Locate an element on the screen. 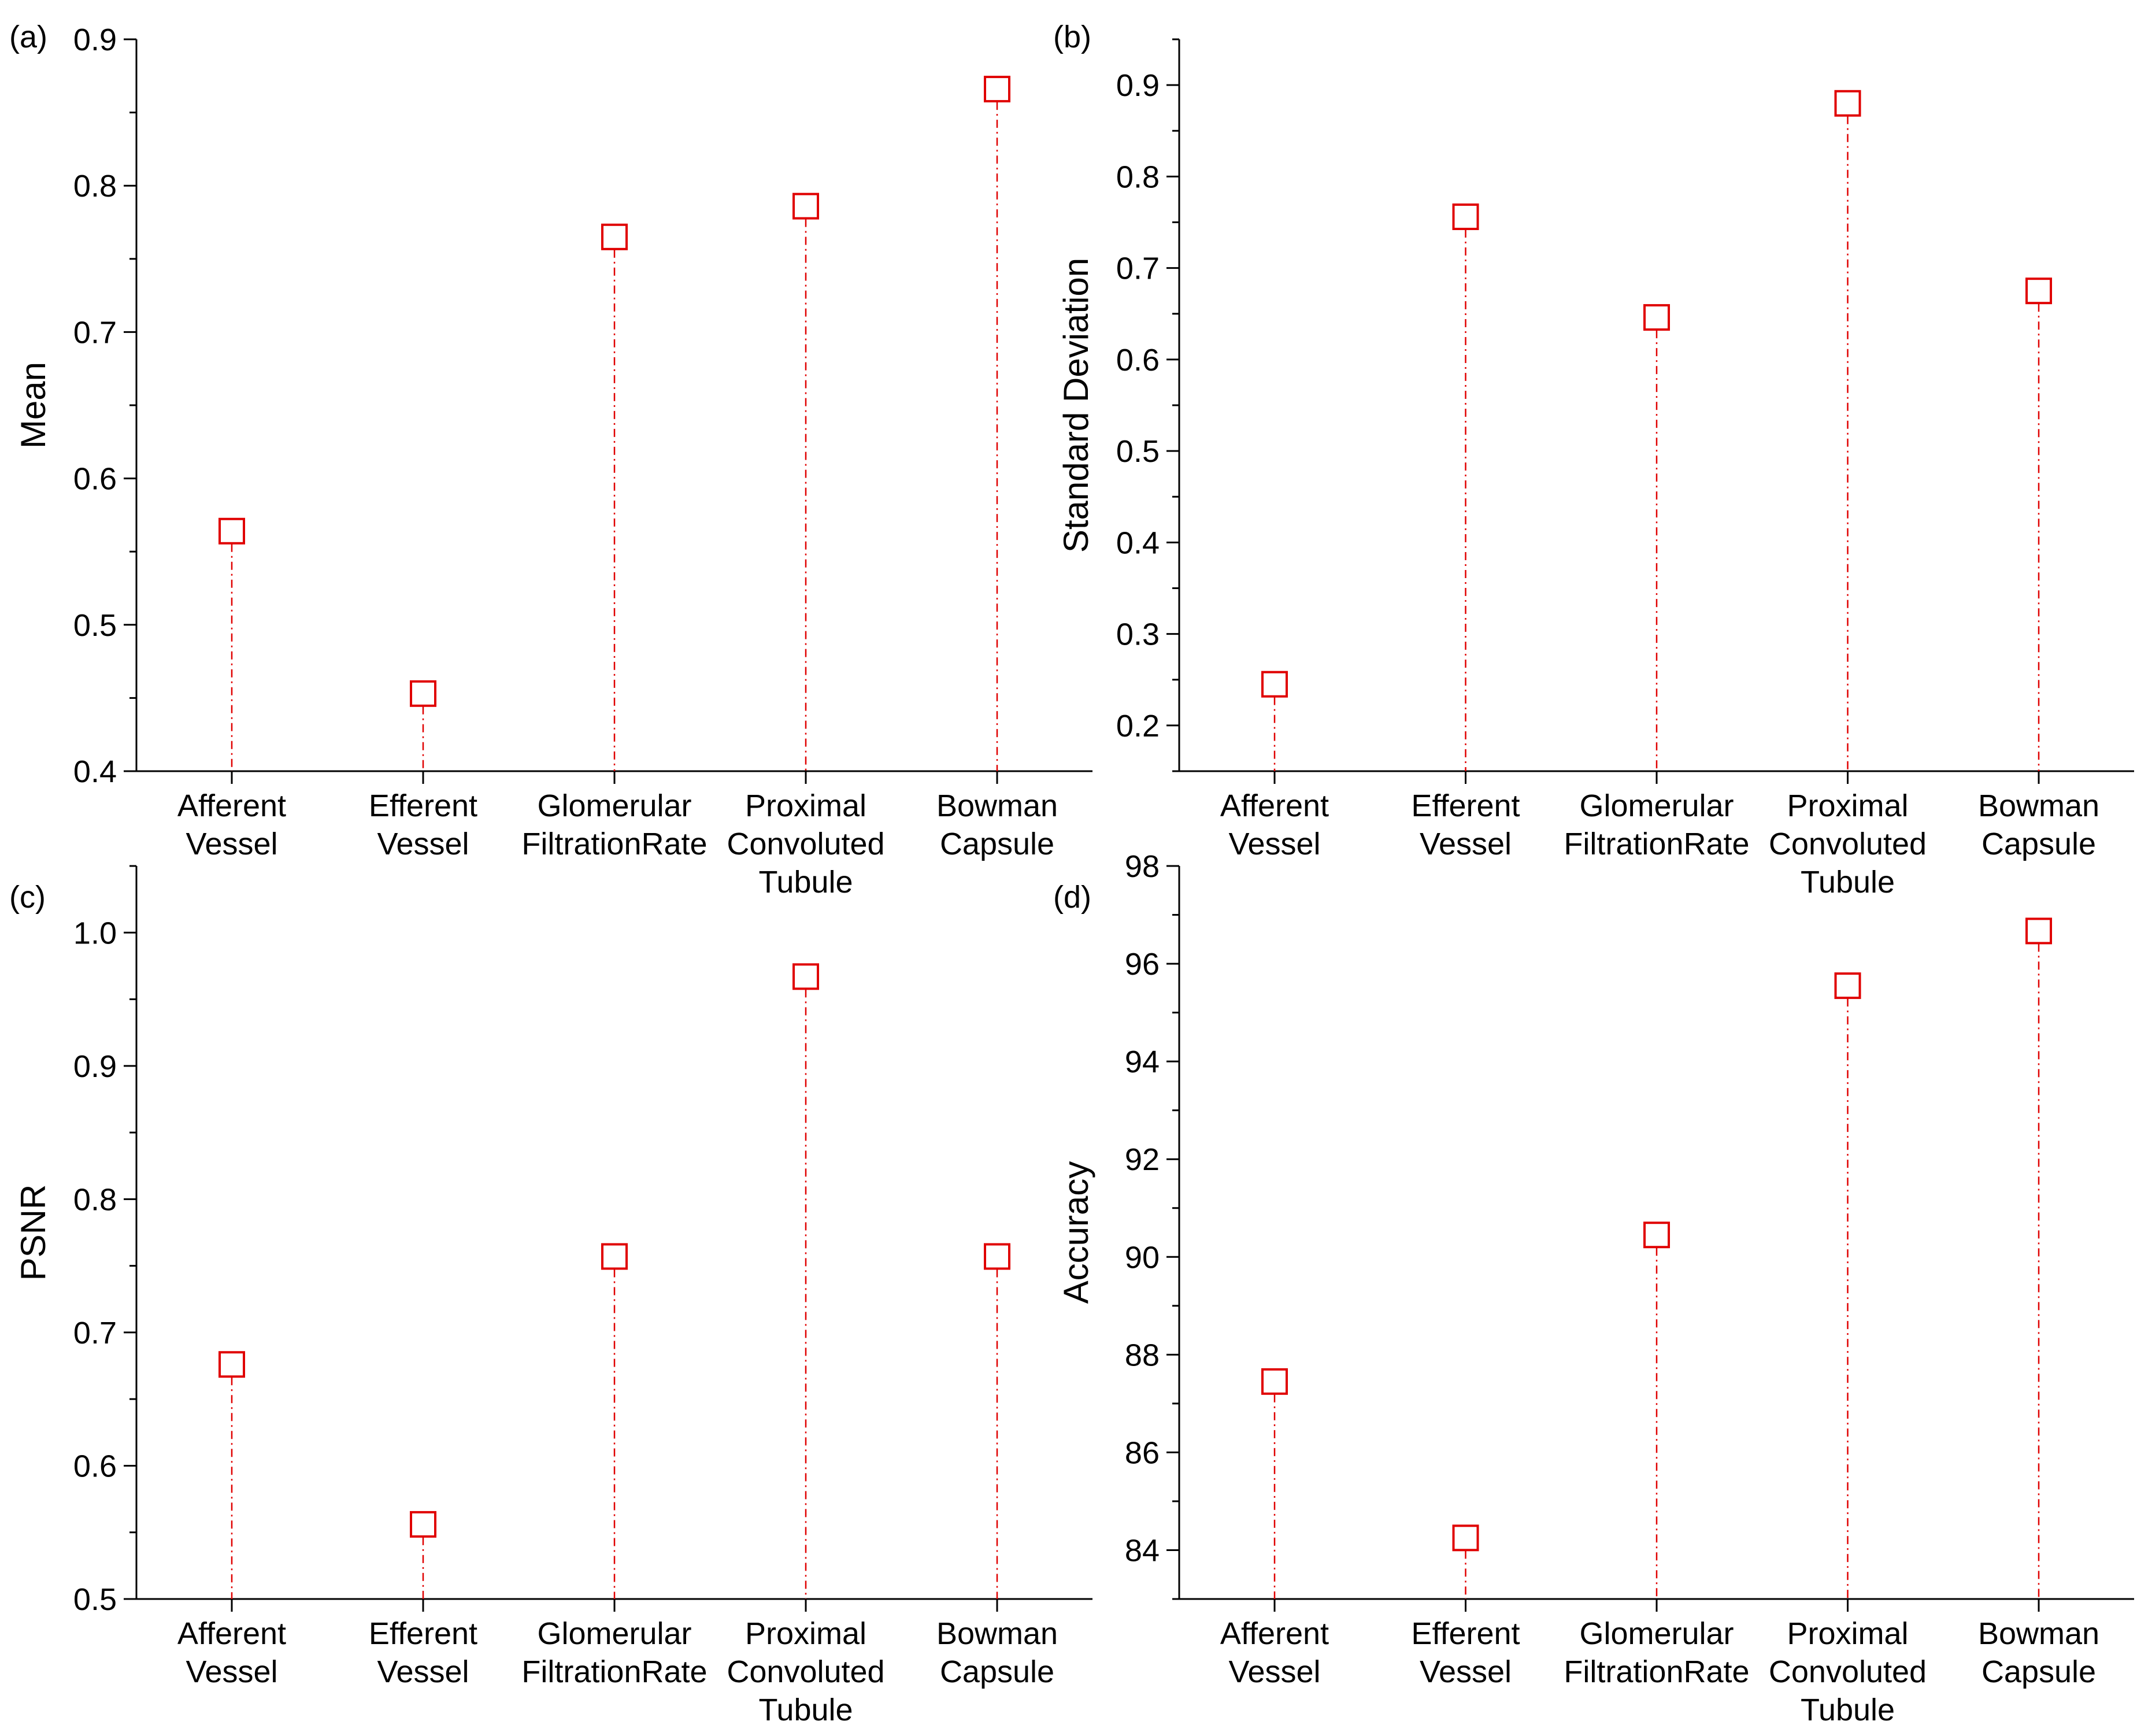 The width and height of the screenshot is (2137, 1736). panel-label: (d) is located at coordinates (1072, 897).